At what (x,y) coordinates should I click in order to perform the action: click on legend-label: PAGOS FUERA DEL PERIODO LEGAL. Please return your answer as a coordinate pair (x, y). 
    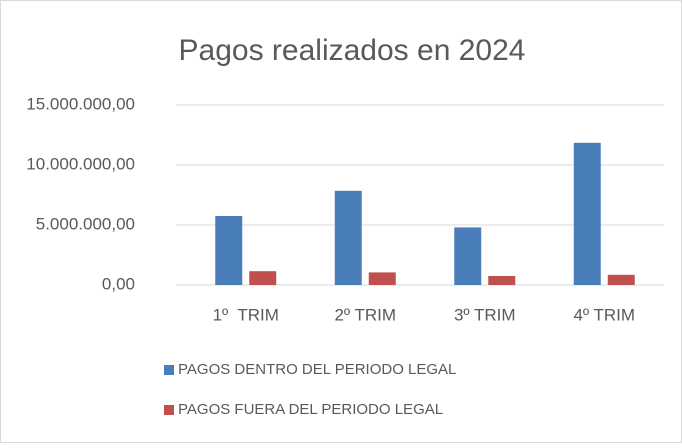
    Looking at the image, I should click on (310, 409).